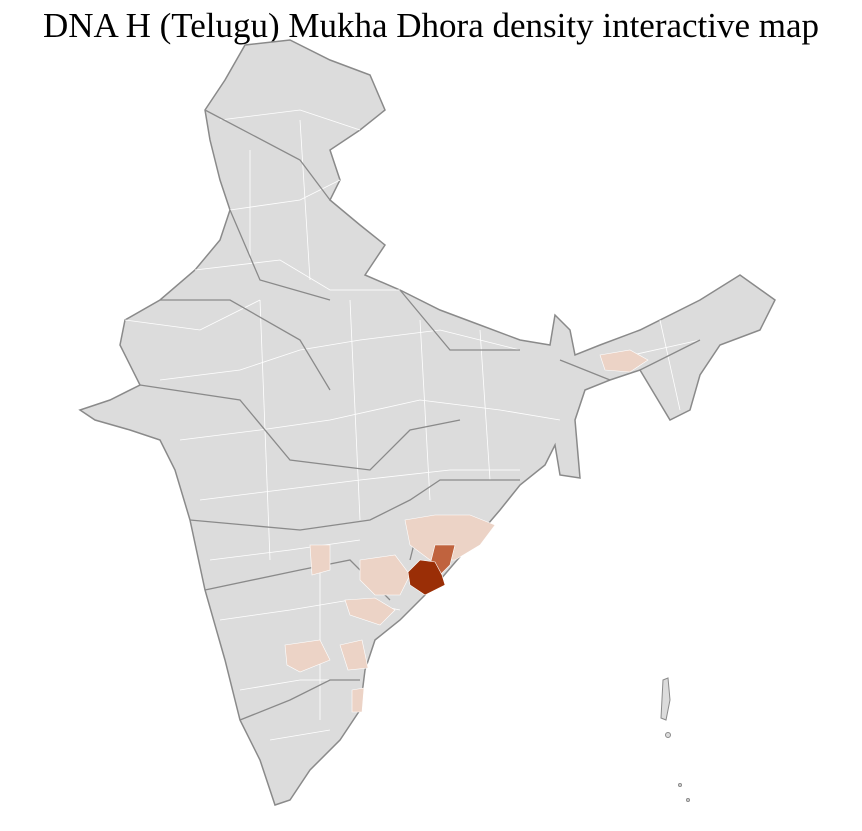 The image size is (862, 831). What do you see at coordinates (675, 739) in the screenshot?
I see `andaman-nicobar-islands` at bounding box center [675, 739].